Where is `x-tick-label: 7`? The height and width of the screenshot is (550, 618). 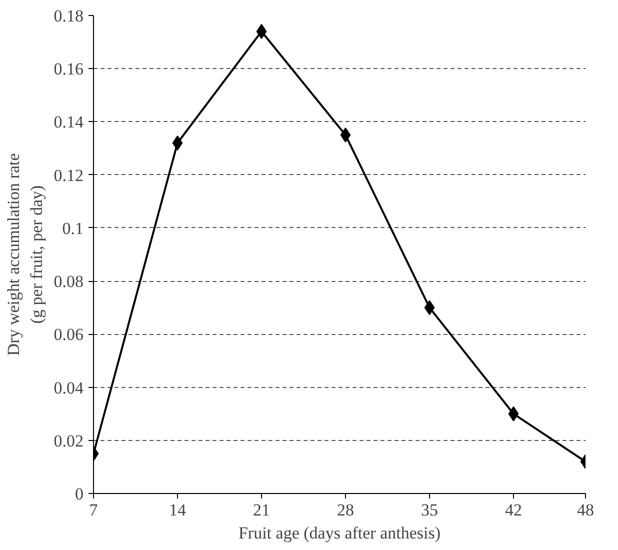
x-tick-label: 7 is located at coordinates (93, 510).